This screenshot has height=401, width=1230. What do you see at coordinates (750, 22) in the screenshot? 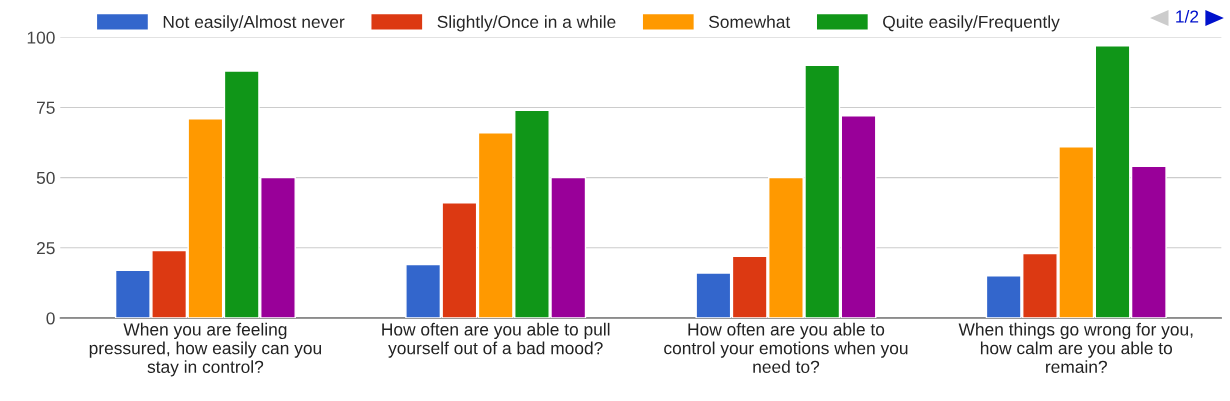
I see `legend-label: Somewhat` at bounding box center [750, 22].